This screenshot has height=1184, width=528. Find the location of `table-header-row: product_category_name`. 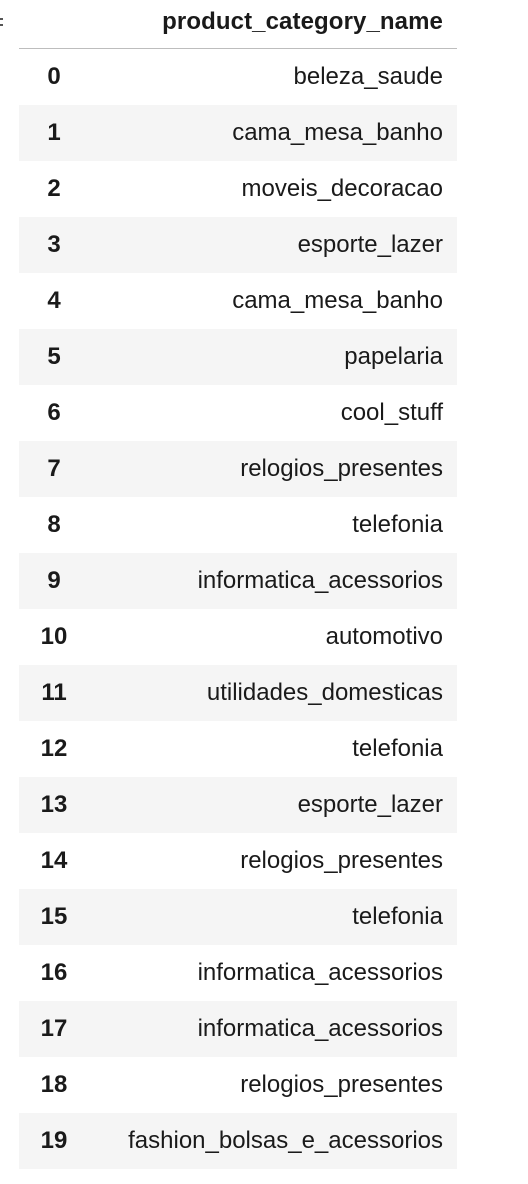

table-header-row: product_category_name is located at coordinates (238, 24).